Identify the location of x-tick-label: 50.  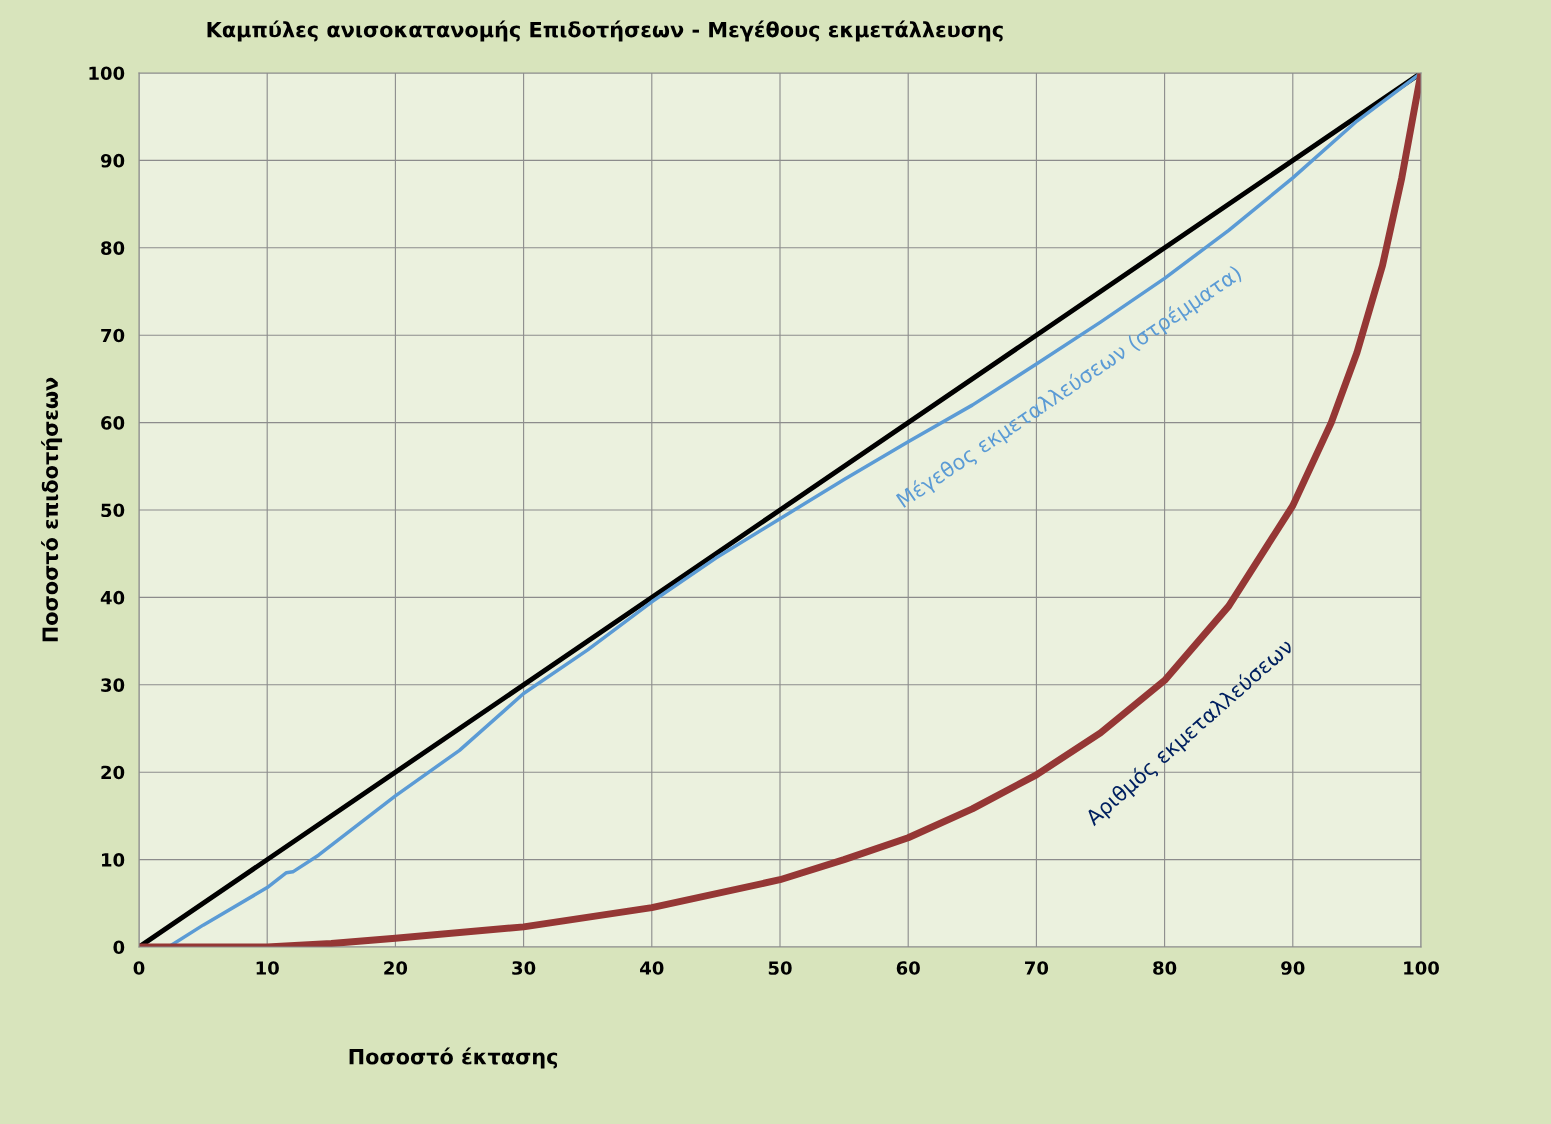
(780, 968).